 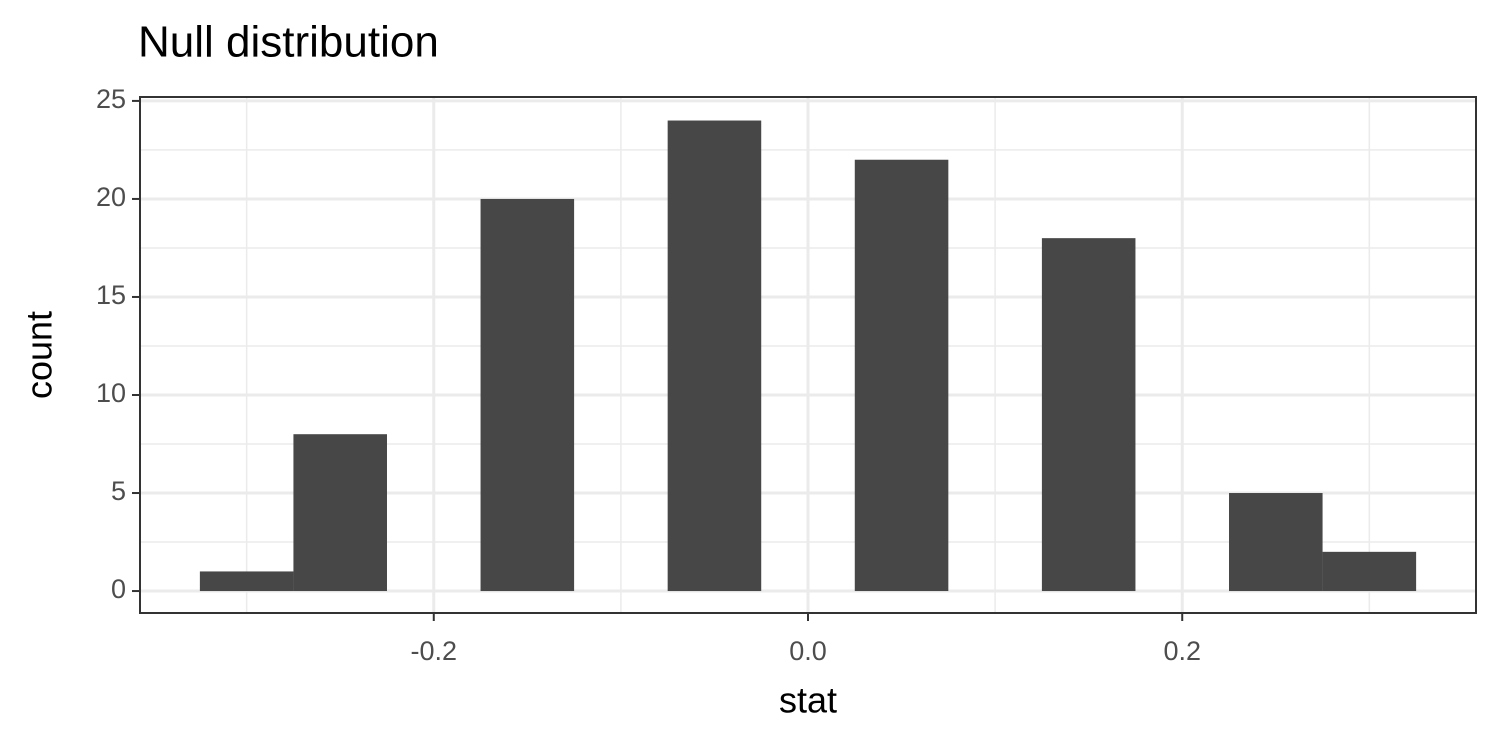 I want to click on chart-title: Null distribution, so click(x=288, y=42).